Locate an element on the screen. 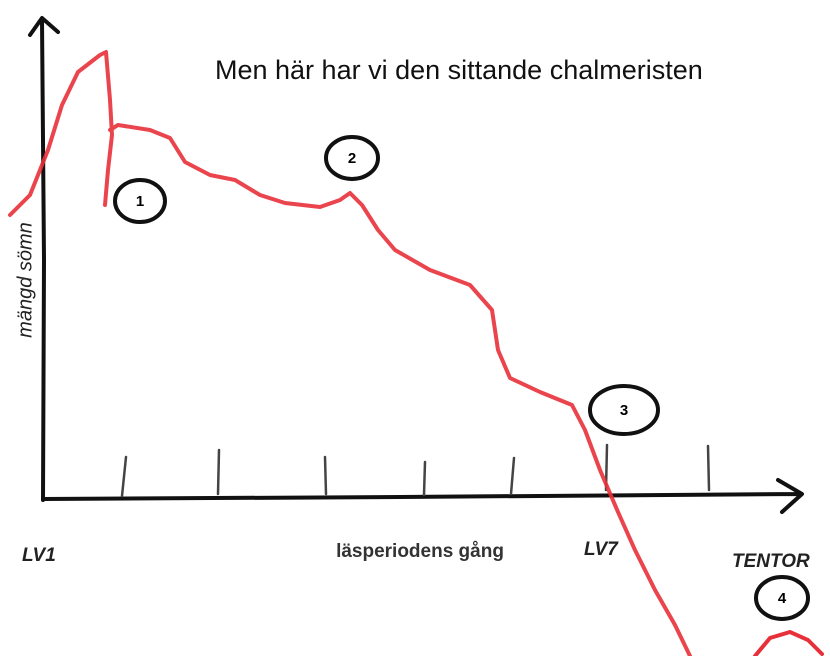 The height and width of the screenshot is (656, 830). marker: 1 is located at coordinates (140, 201).